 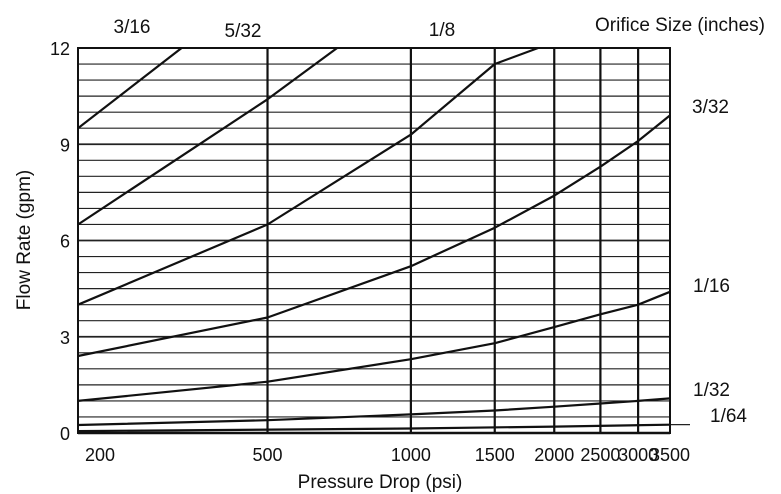 What do you see at coordinates (680, 25) in the screenshot?
I see `legend-title: Orifice Size (inches)` at bounding box center [680, 25].